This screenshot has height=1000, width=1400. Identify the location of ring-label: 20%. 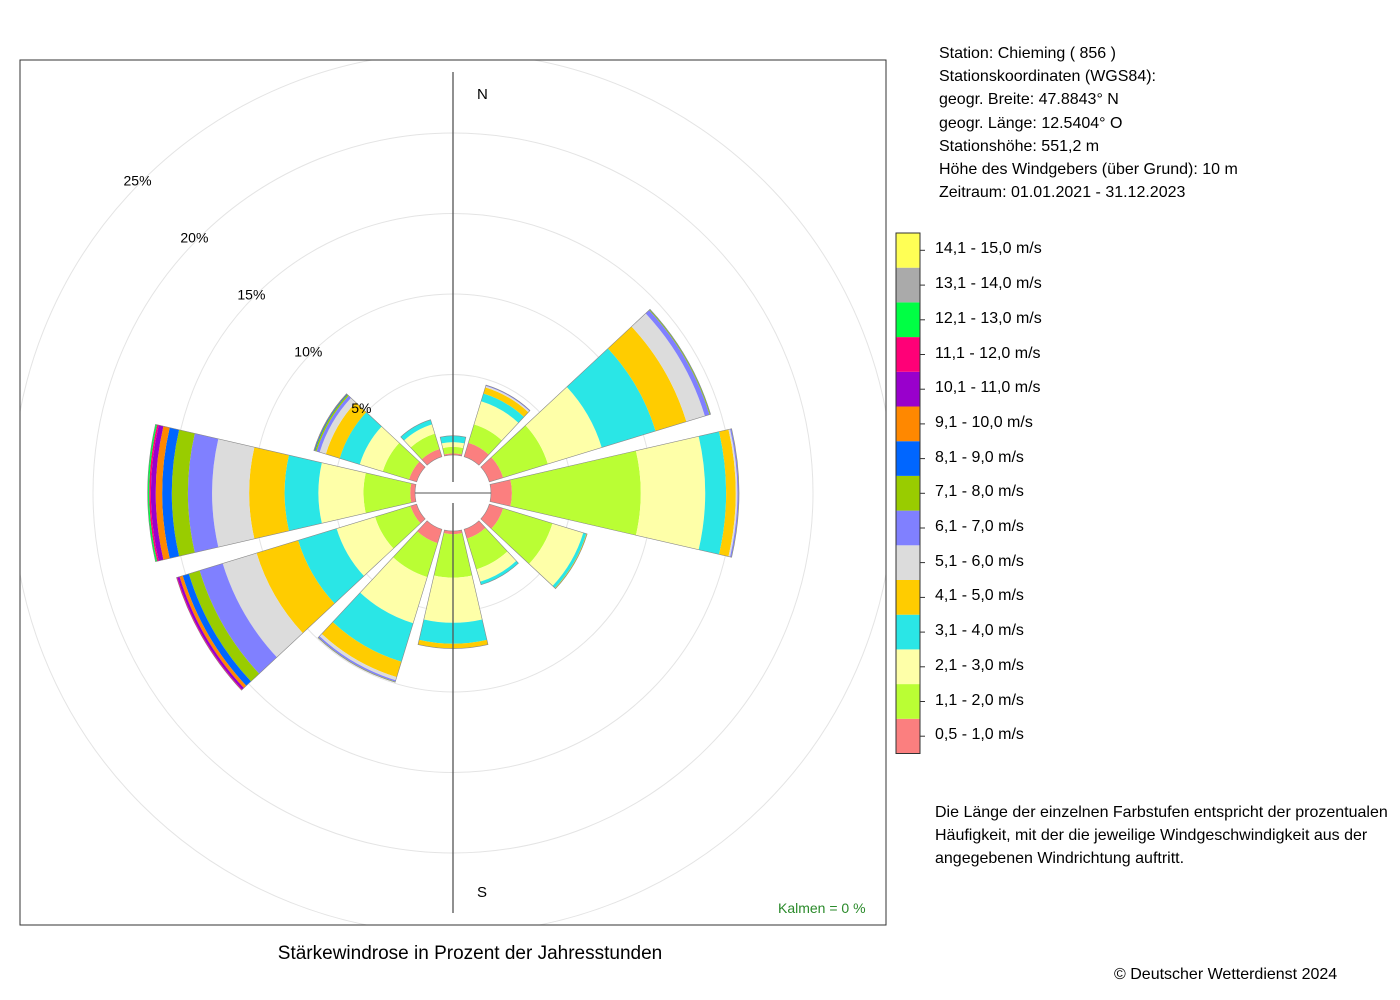
(194, 237).